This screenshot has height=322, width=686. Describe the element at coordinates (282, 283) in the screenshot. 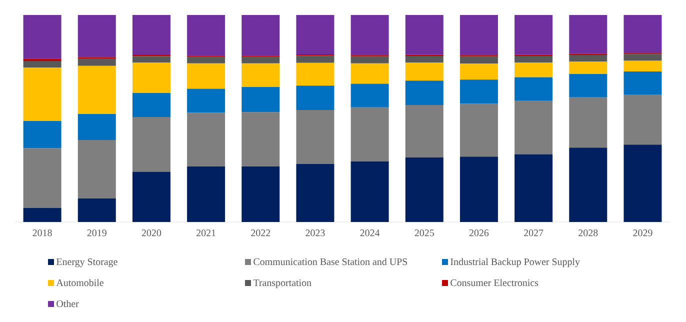

I see `legend-label: Transportation` at that location.